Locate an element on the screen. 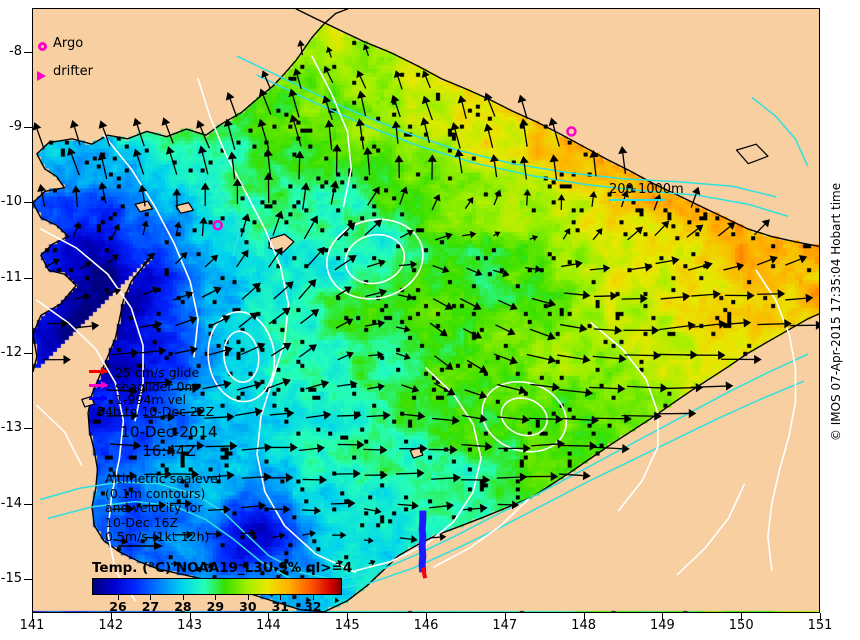 The width and height of the screenshot is (860, 640). x-axis-label: 143 is located at coordinates (190, 625).